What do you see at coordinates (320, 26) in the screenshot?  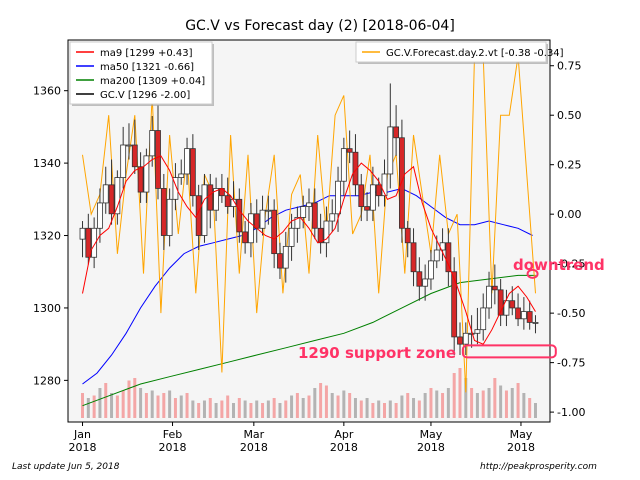 I see `chart-title: GC.V vs Forecast day (2) [2018-06-04]` at bounding box center [320, 26].